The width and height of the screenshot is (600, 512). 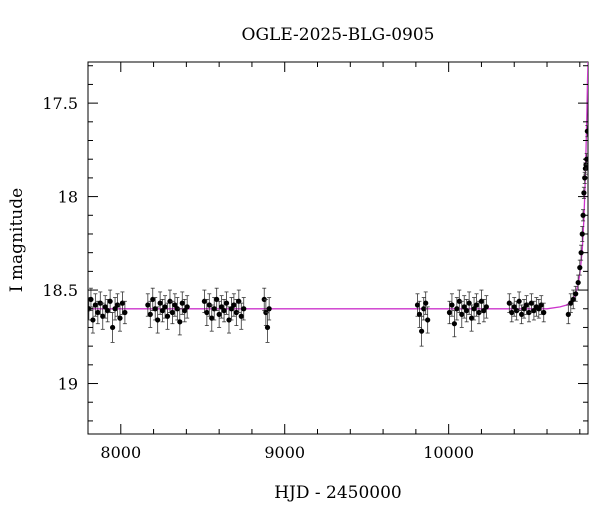 What do you see at coordinates (448, 452) in the screenshot?
I see `x-tick-label: 10000` at bounding box center [448, 452].